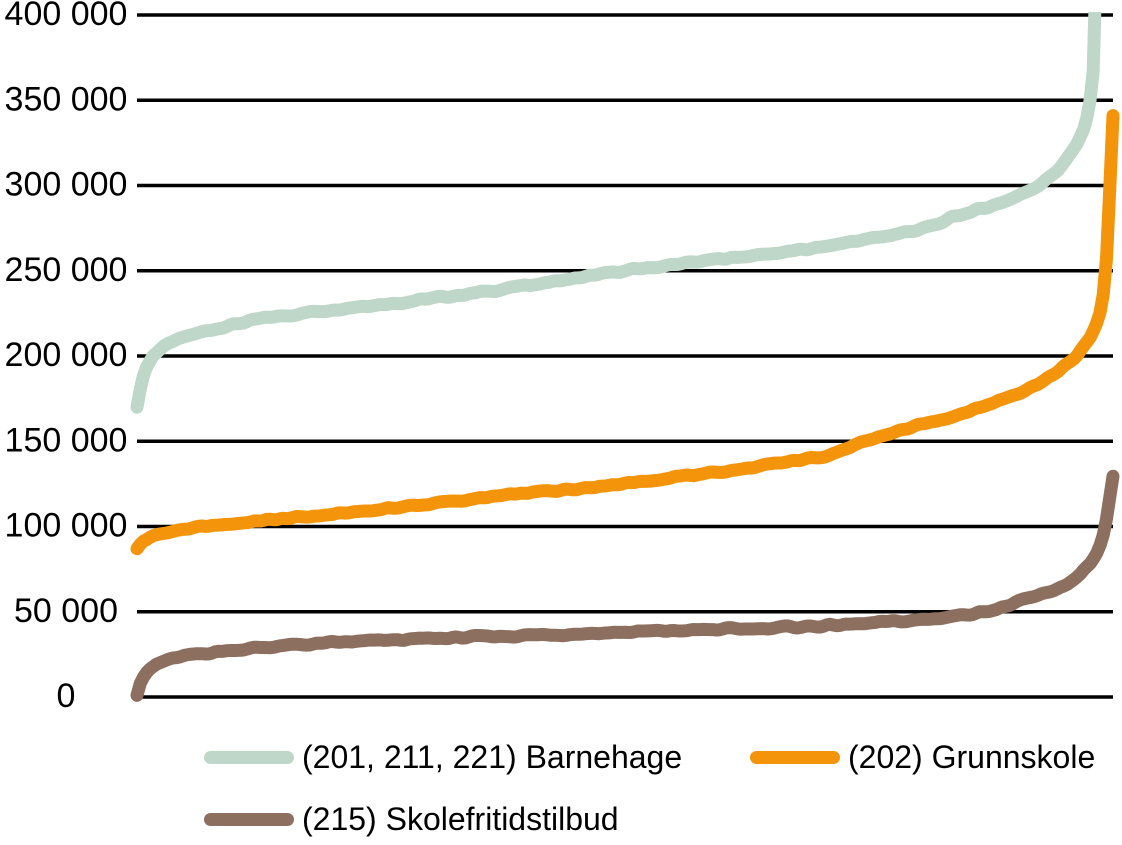 The width and height of the screenshot is (1122, 845). I want to click on y-axis-tick-label: 100 000, so click(66, 526).